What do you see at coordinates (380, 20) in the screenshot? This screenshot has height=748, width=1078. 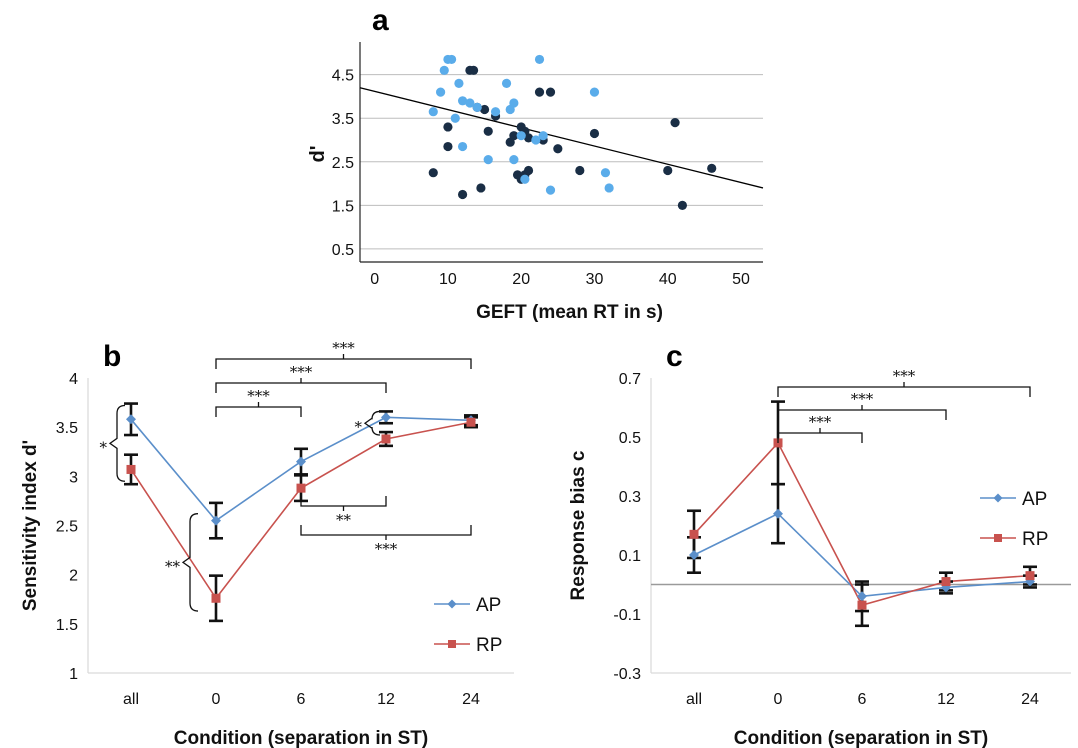 I see `panel-letter-a: a` at bounding box center [380, 20].